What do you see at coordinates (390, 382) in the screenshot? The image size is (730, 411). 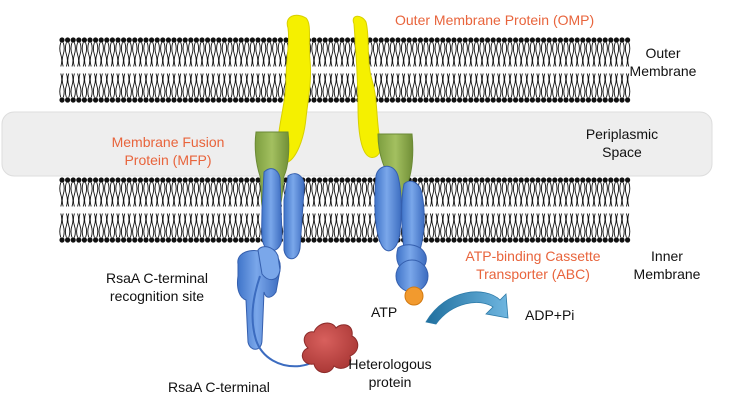 I see `heterologous-label-line2: protein` at bounding box center [390, 382].